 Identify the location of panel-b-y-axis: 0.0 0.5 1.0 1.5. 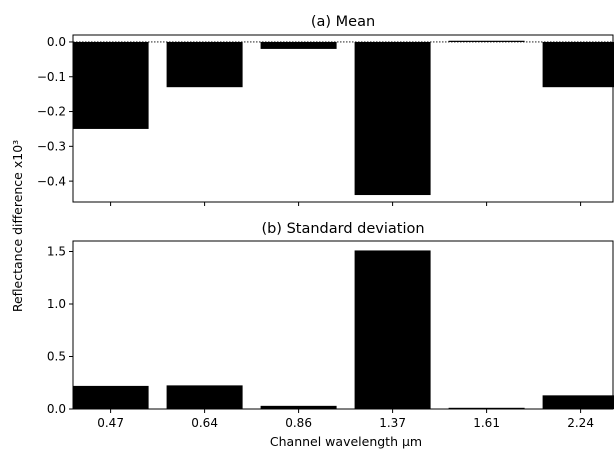
(60, 330).